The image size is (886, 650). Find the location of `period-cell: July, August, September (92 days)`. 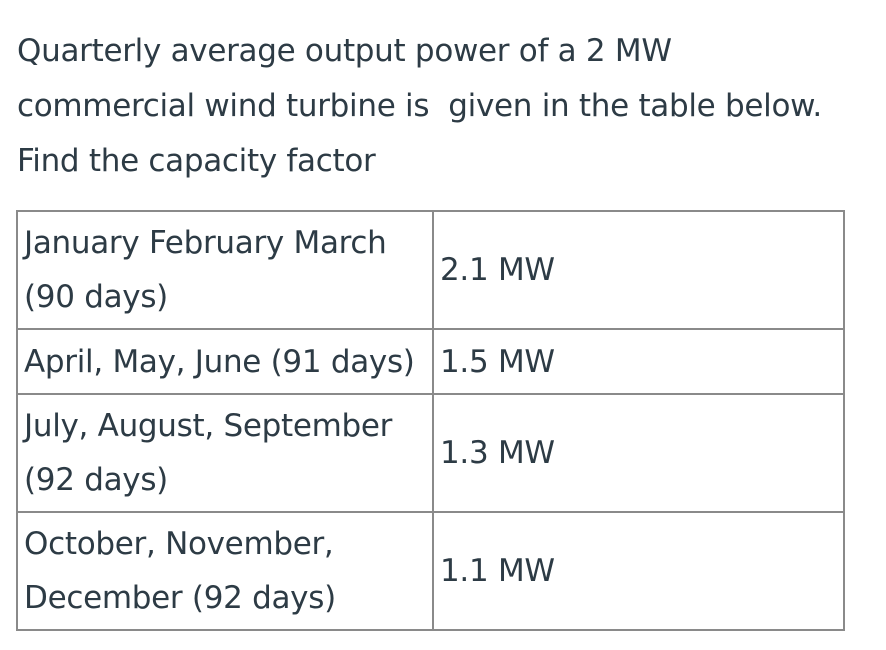

period-cell: July, August, September (92 days) is located at coordinates (225, 453).